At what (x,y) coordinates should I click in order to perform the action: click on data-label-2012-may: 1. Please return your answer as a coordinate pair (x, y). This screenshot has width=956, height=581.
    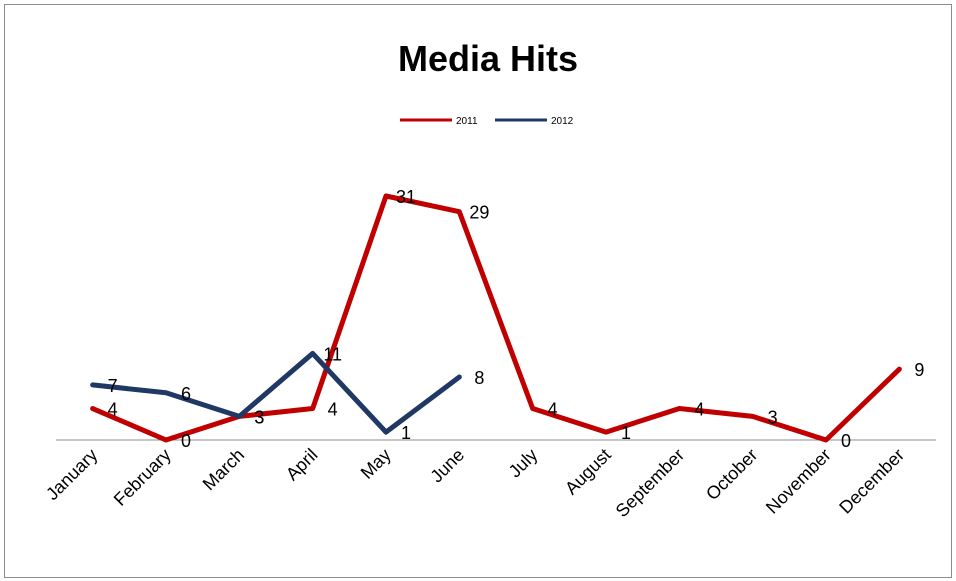
    Looking at the image, I should click on (406, 433).